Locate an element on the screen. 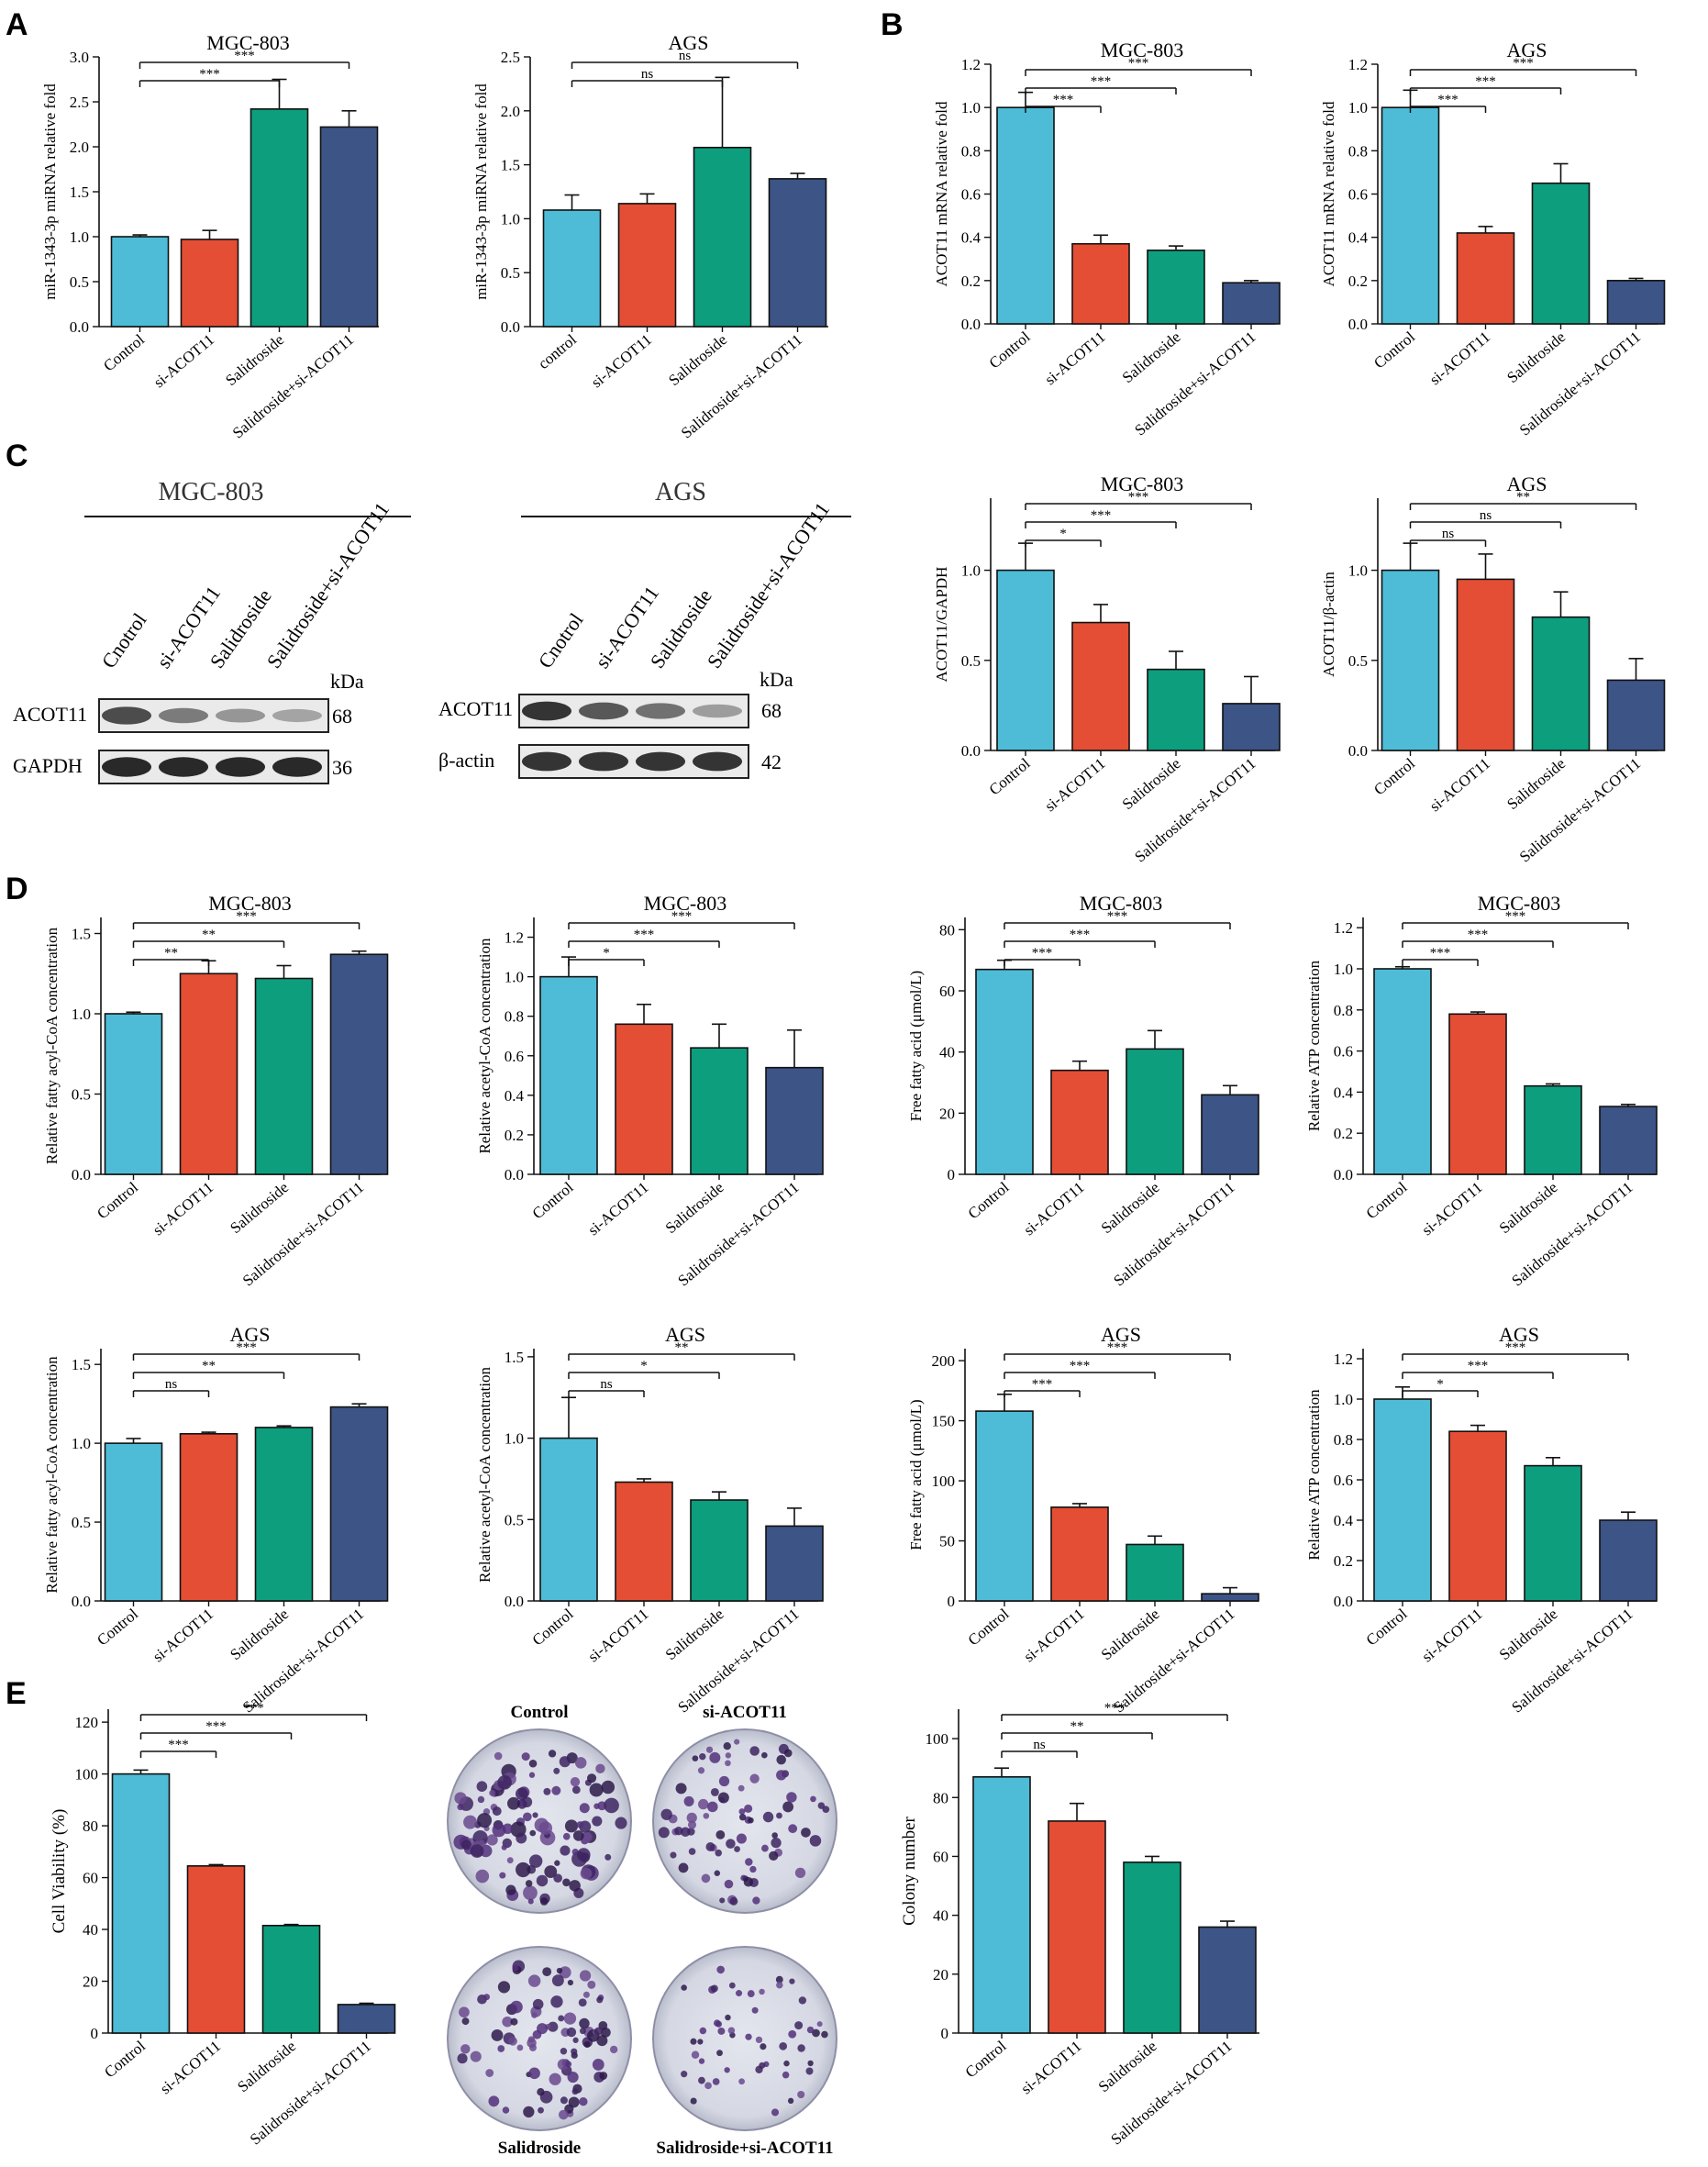 The width and height of the screenshot is (1708, 2167). colony-label: Salidroside is located at coordinates (539, 2149).